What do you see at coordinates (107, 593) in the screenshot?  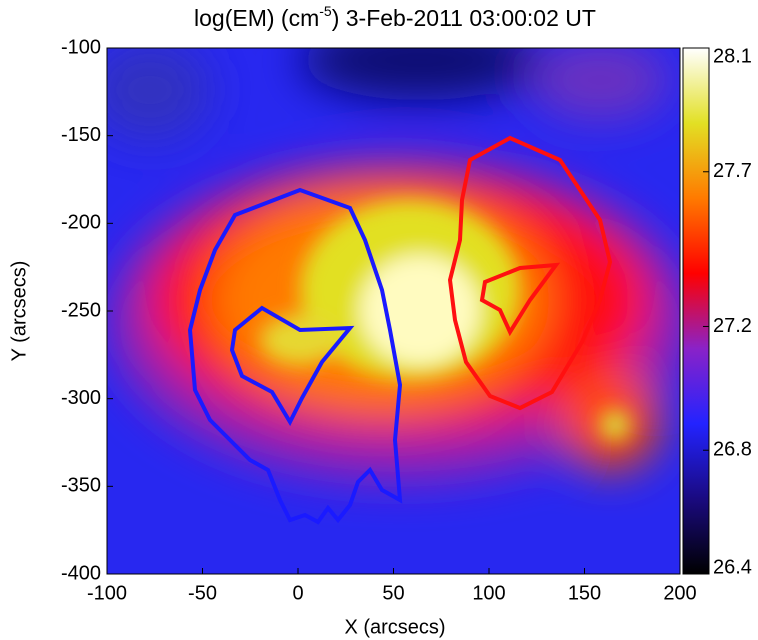 I see `x-tick-label: -100` at bounding box center [107, 593].